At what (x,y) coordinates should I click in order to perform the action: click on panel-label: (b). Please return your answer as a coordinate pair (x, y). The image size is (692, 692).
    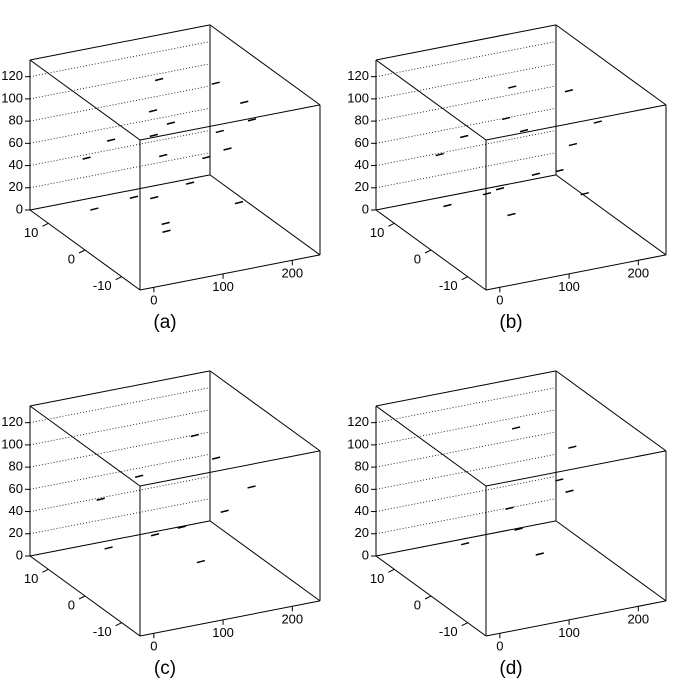
    Looking at the image, I should click on (510, 322).